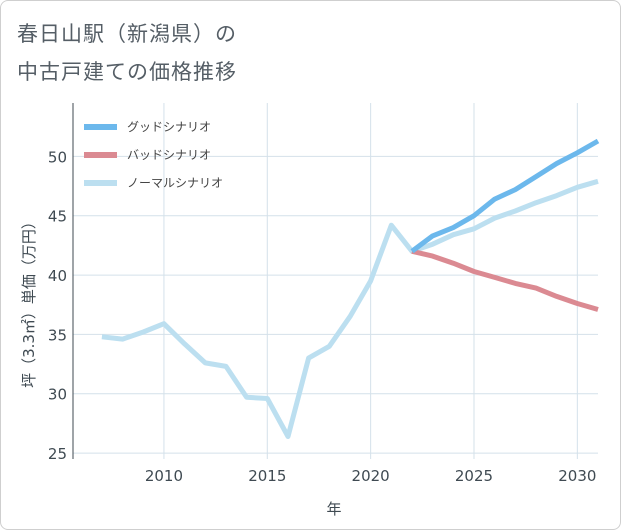 The height and width of the screenshot is (530, 621). What do you see at coordinates (29, 301) in the screenshot?
I see `y-axis-title: 坪（3.3㎡）単価（万円）` at bounding box center [29, 301].